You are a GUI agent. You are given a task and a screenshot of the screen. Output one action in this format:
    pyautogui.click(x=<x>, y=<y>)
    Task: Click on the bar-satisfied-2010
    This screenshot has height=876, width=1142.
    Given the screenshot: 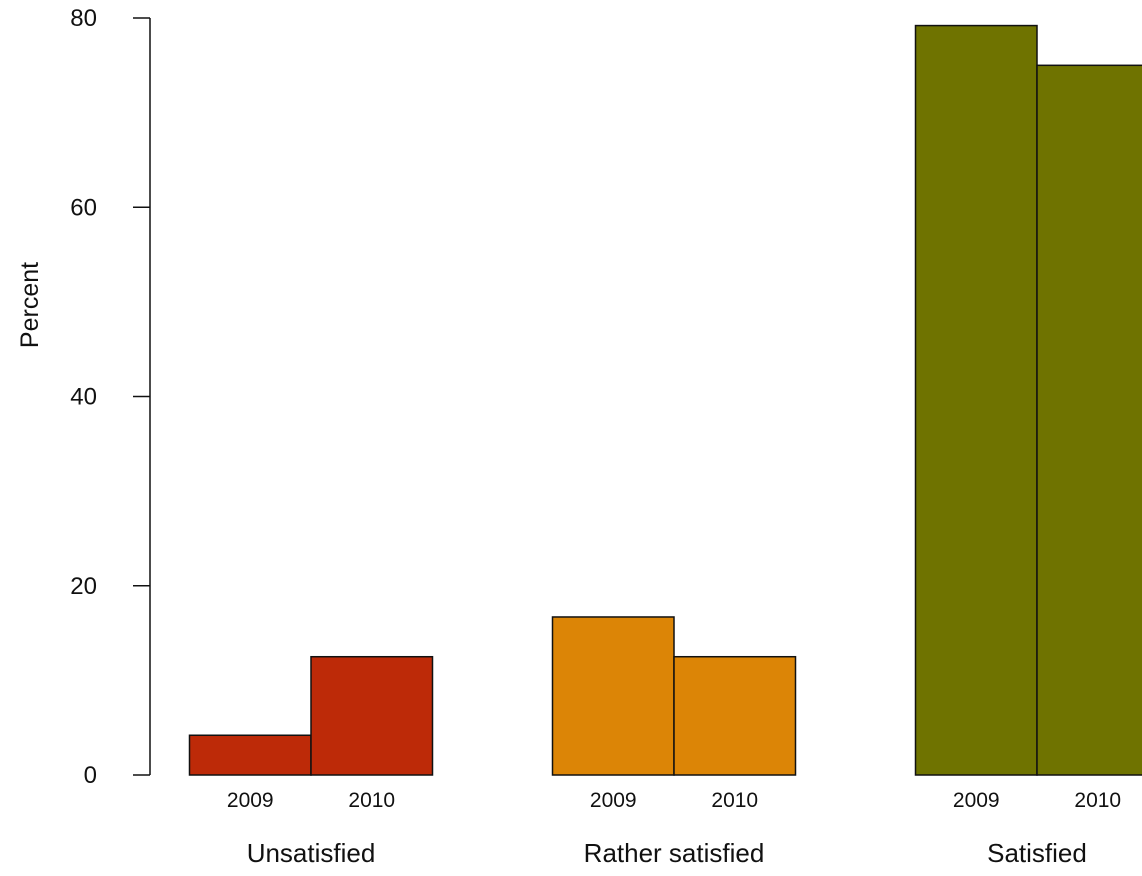 What is the action you would take?
    pyautogui.click(x=1089, y=420)
    